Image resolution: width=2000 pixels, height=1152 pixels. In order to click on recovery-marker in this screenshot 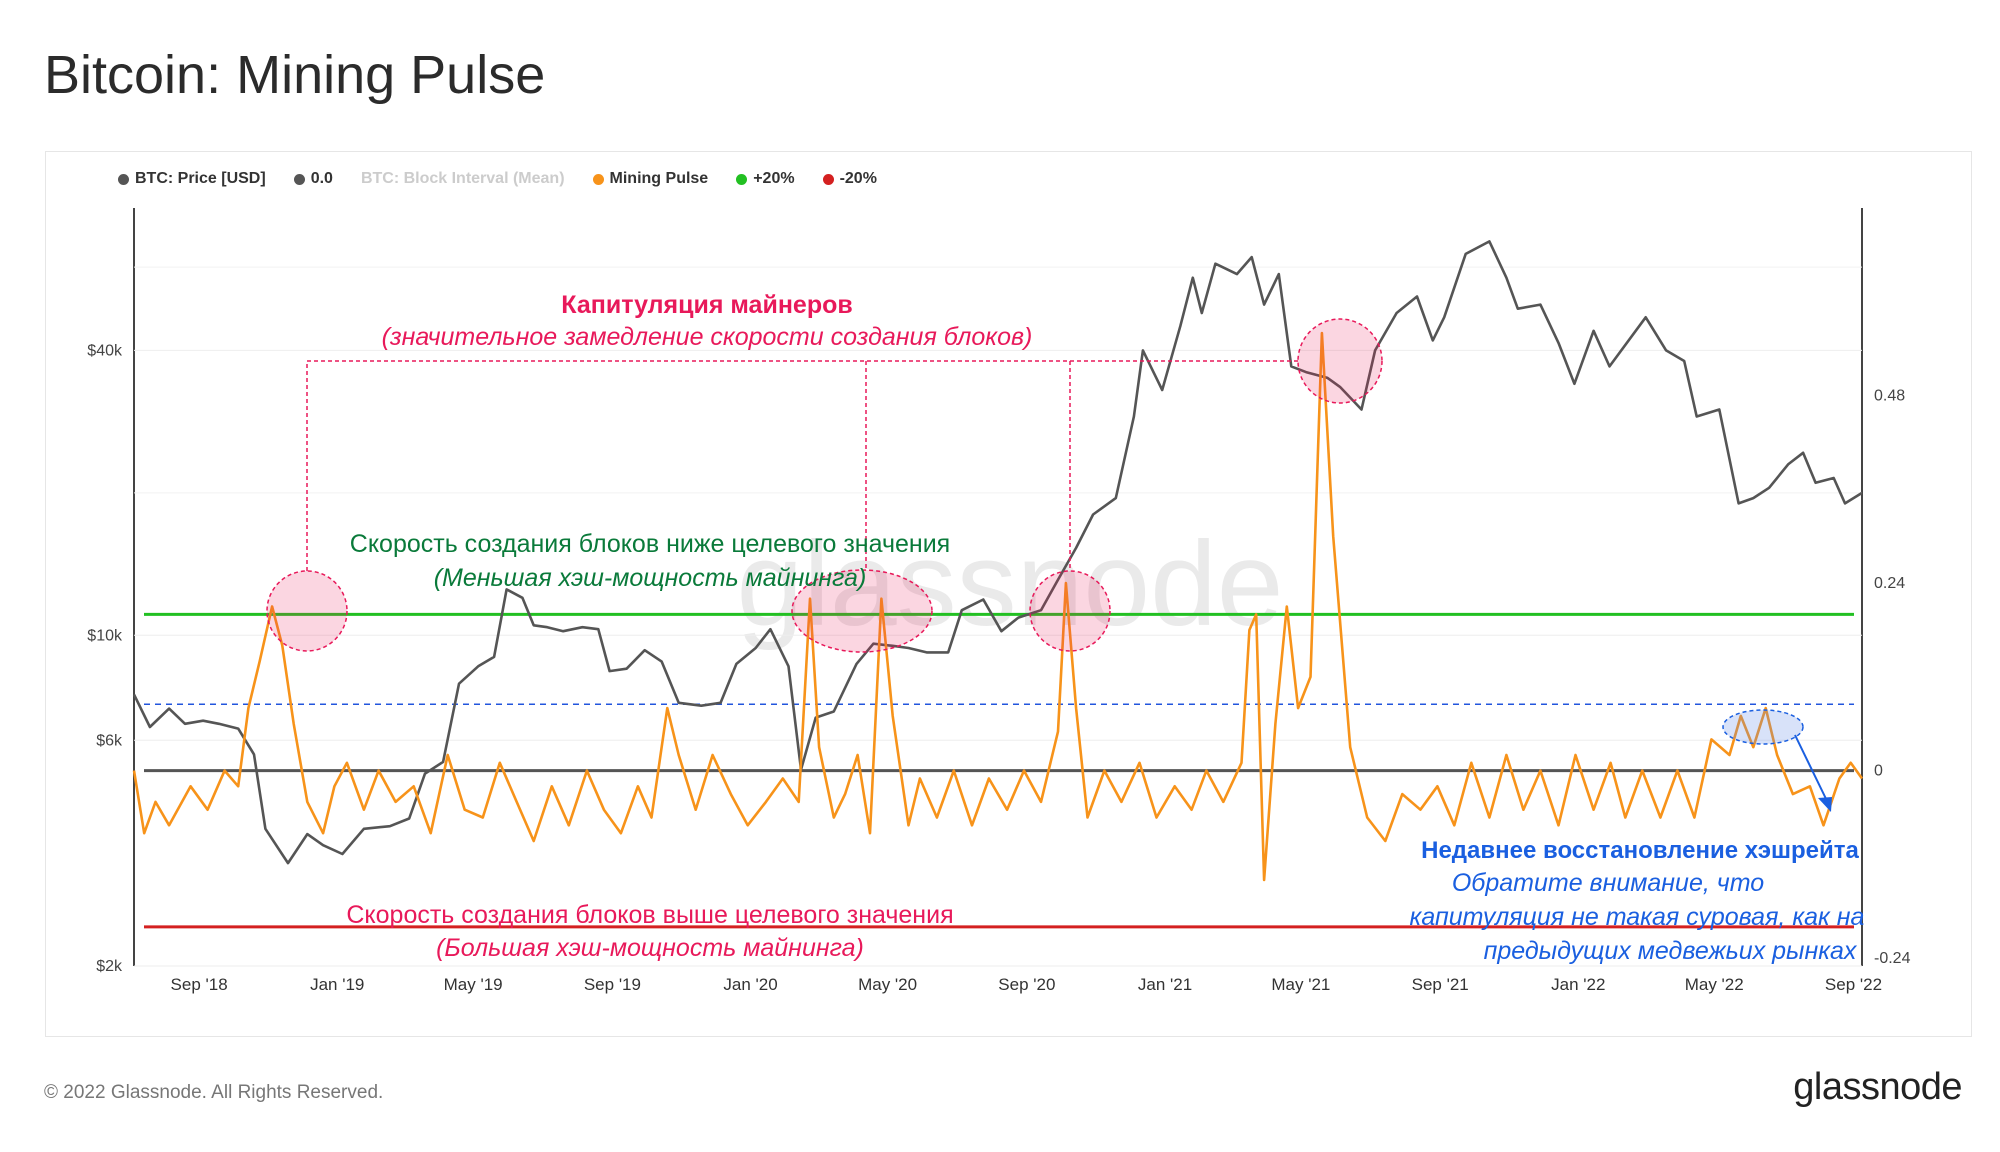, I will do `click(1763, 727)`.